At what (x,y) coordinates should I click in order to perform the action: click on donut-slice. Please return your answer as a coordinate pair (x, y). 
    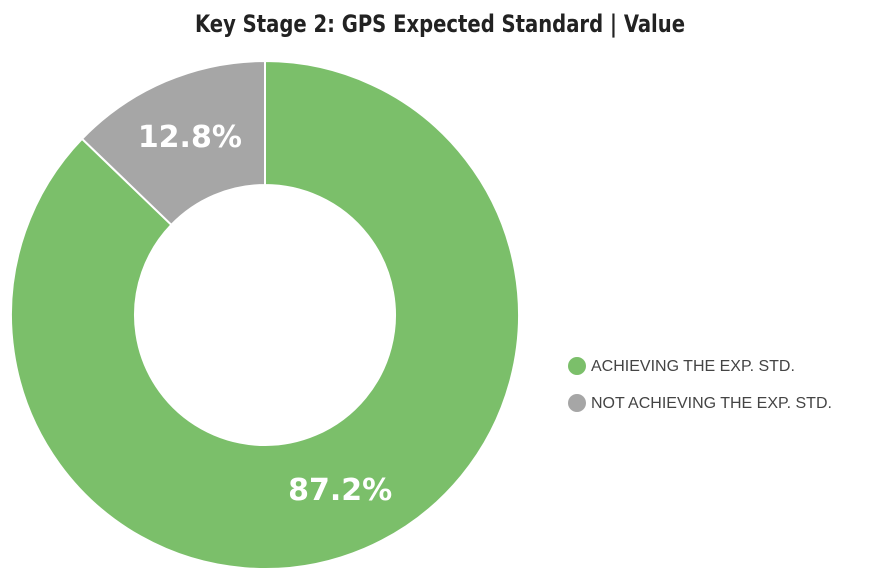
    Looking at the image, I should click on (173, 143).